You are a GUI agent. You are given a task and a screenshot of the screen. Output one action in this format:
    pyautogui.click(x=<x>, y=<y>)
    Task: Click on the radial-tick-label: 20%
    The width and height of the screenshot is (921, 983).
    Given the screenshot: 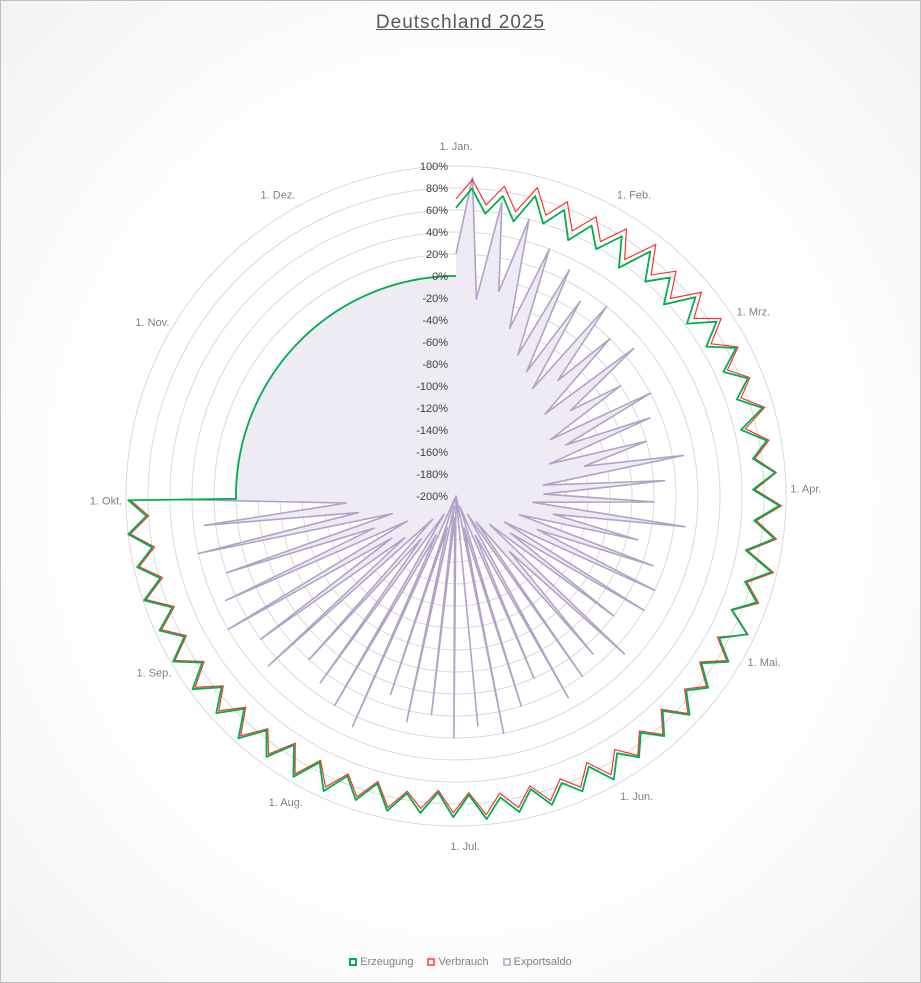 What is the action you would take?
    pyautogui.click(x=437, y=255)
    